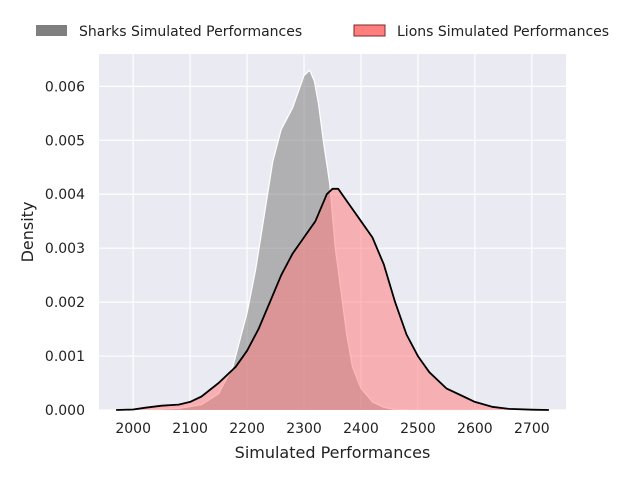 The width and height of the screenshot is (640, 484). Describe the element at coordinates (27, 232) in the screenshot. I see `y-axis-label: Density` at that location.